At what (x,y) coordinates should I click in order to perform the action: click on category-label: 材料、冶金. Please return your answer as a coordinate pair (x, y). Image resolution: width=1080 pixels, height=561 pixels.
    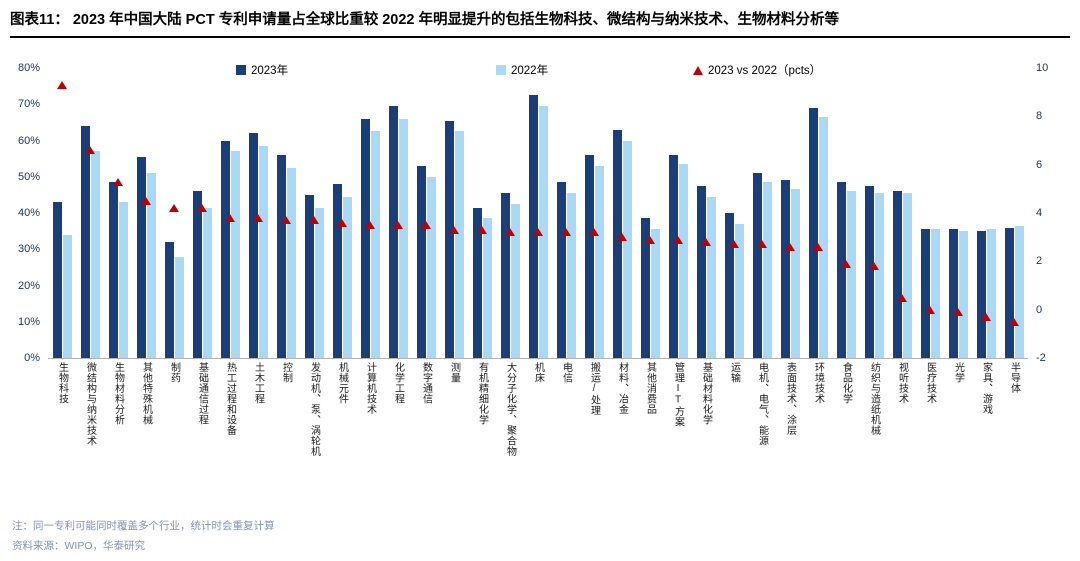
    Looking at the image, I should click on (622, 388).